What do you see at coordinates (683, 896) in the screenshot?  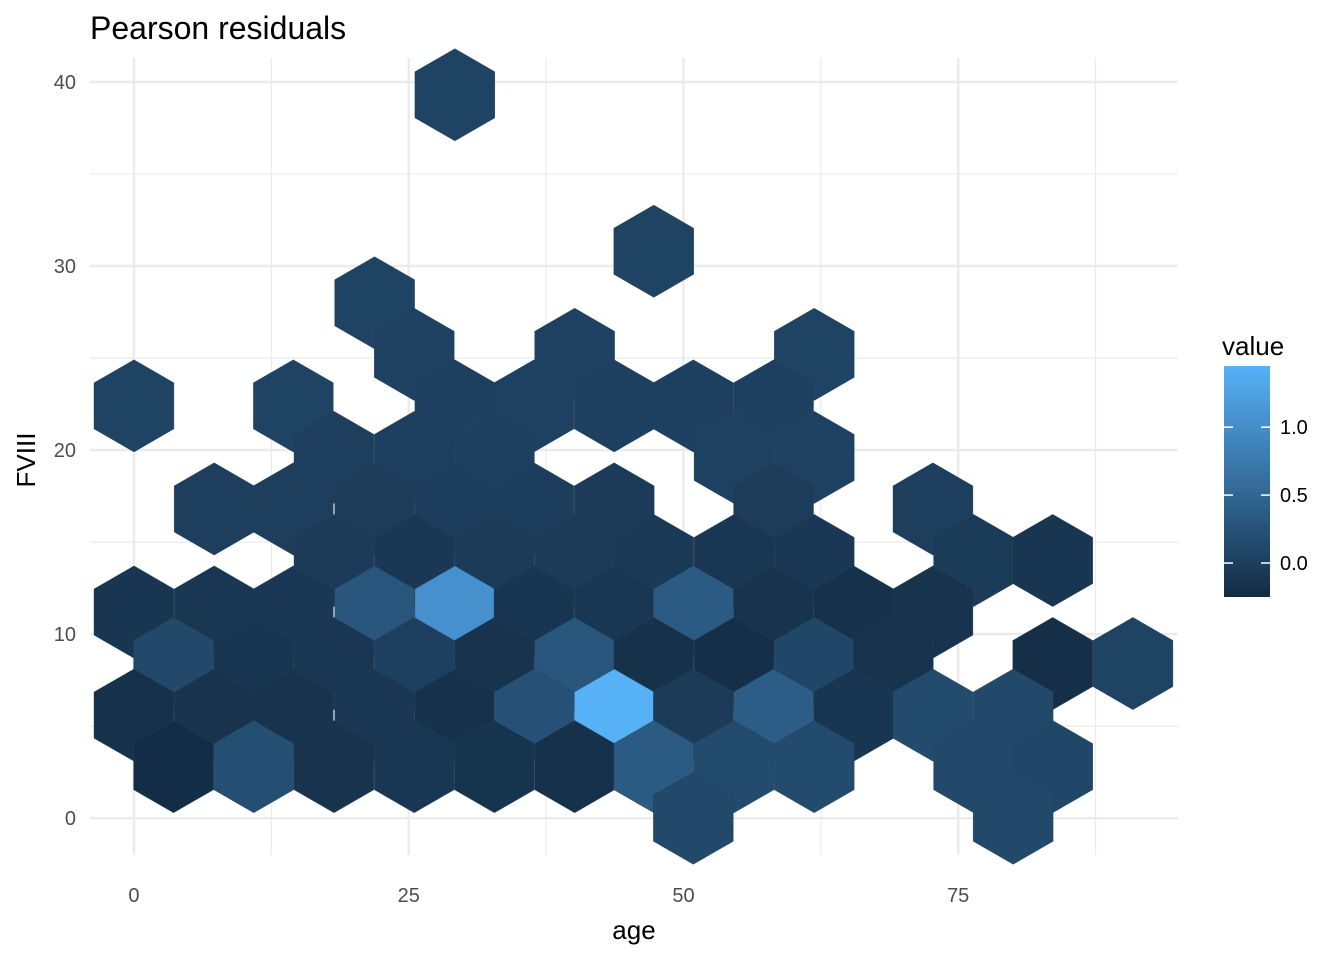 I see `x-tick-label: 50` at bounding box center [683, 896].